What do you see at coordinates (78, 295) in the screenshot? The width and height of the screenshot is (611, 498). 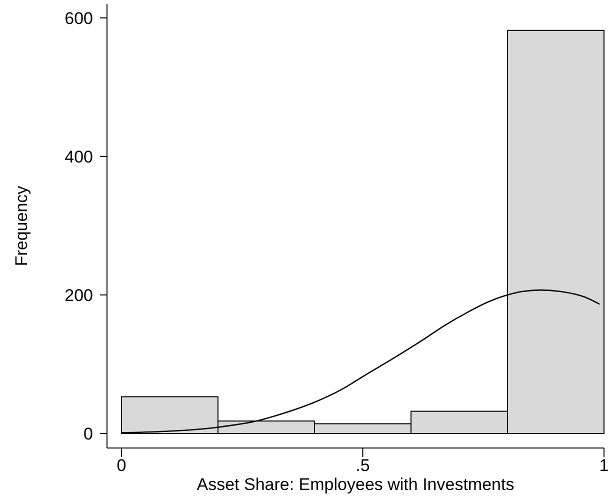 I see `y-tick-label: 200` at bounding box center [78, 295].